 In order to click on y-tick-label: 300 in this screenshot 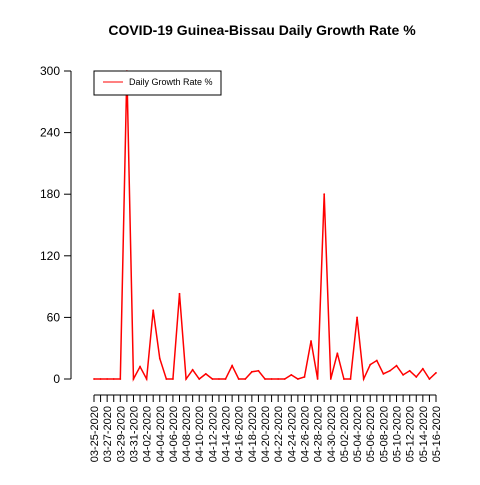, I will do `click(50, 71)`.